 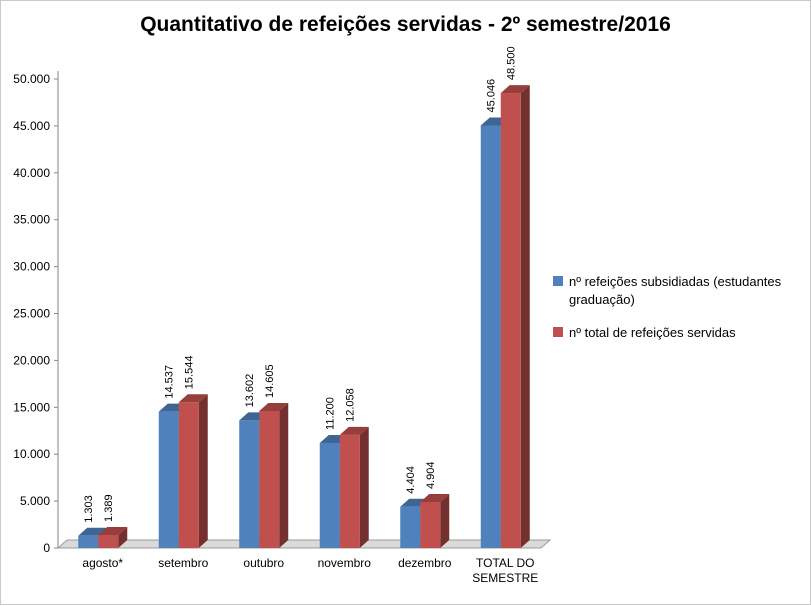 I want to click on y-tick-label: 10.000, so click(x=31, y=454).